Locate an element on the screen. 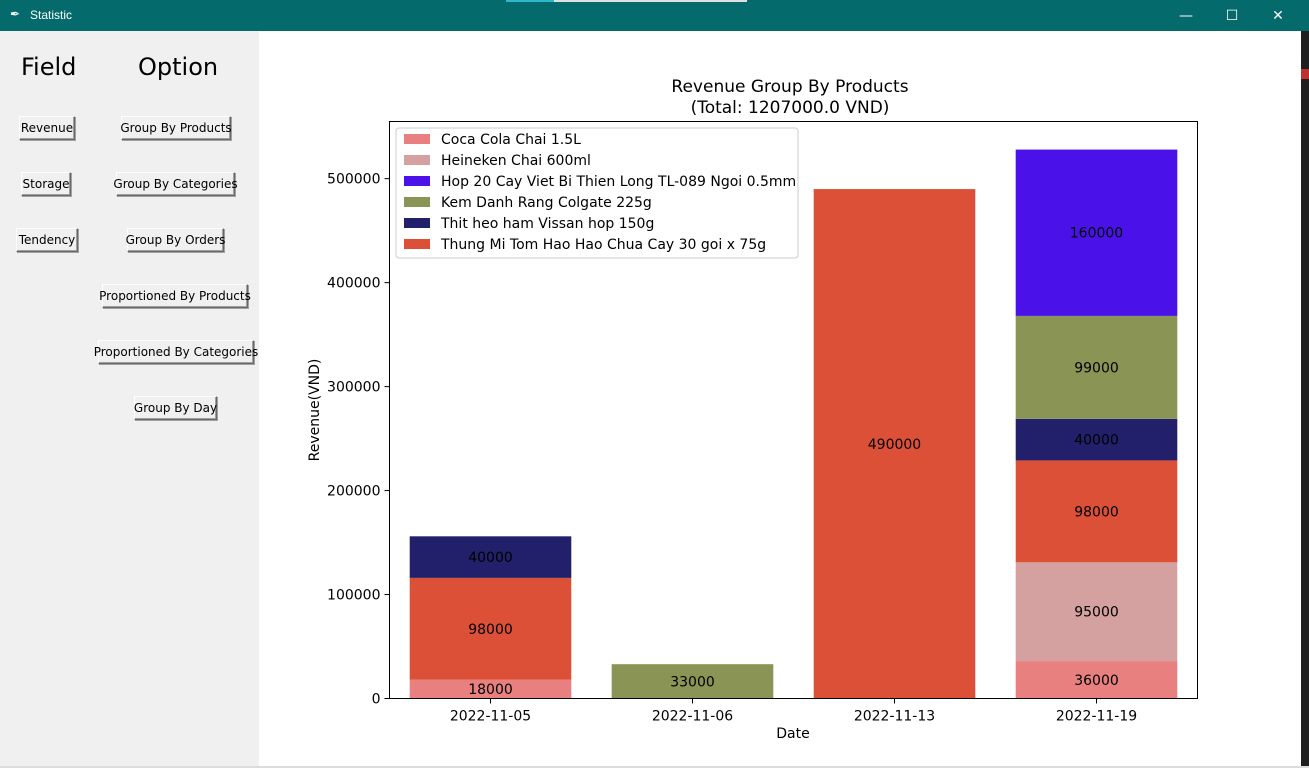  x-tick-label: 2022-11-19 is located at coordinates (1096, 717).